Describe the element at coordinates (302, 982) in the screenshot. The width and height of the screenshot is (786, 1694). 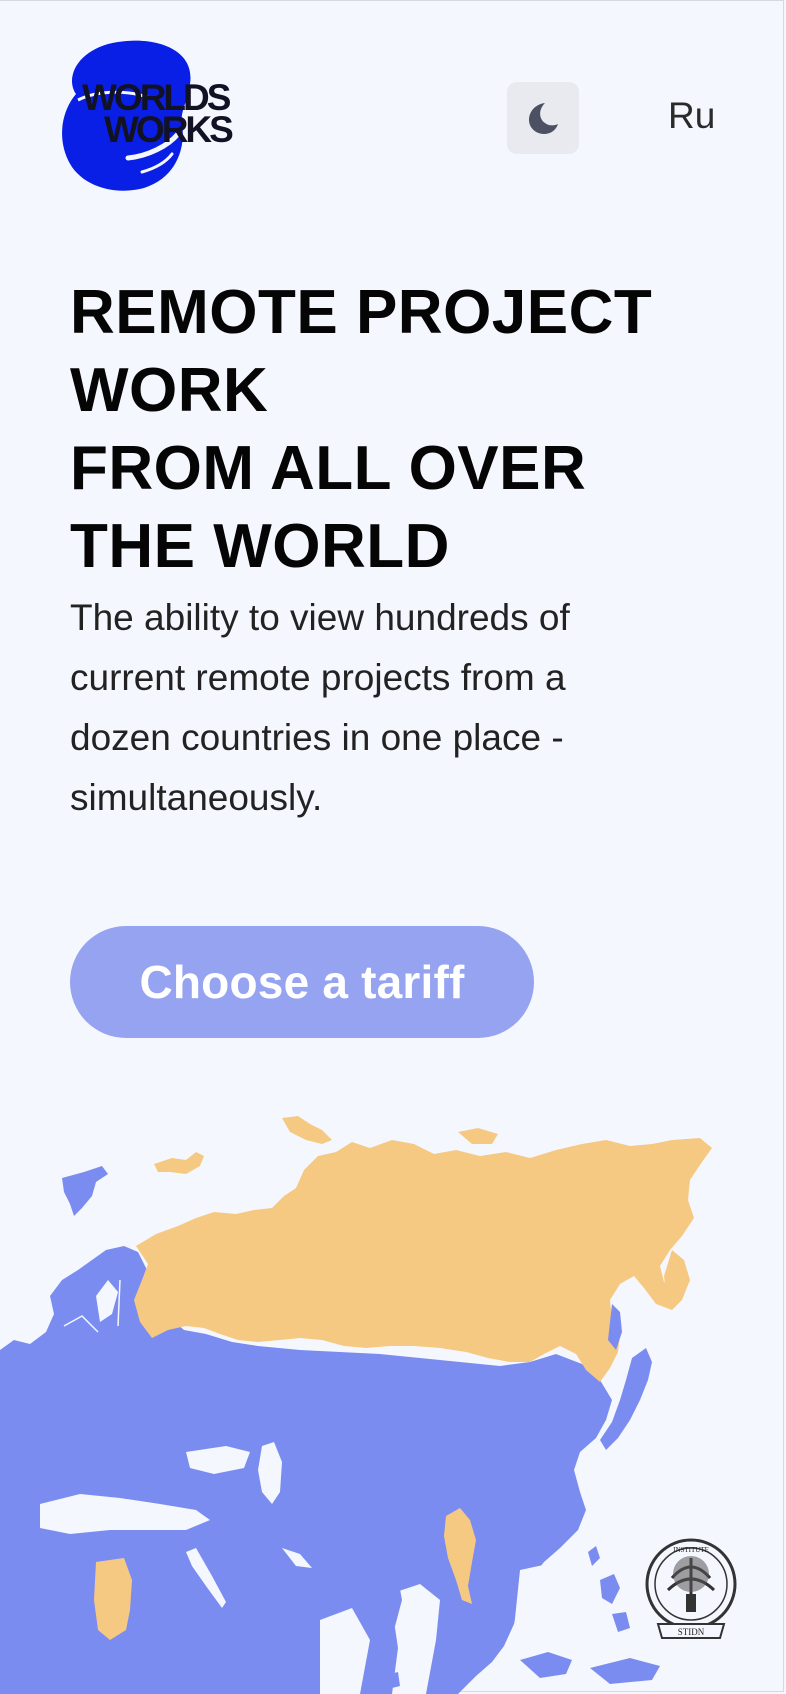
I see `choose-tariff-button: Choose a tariff` at that location.